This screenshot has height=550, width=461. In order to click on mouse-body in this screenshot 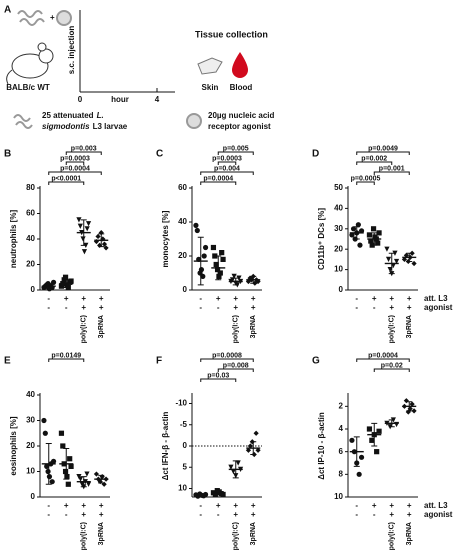, I will do `click(30, 66)`.